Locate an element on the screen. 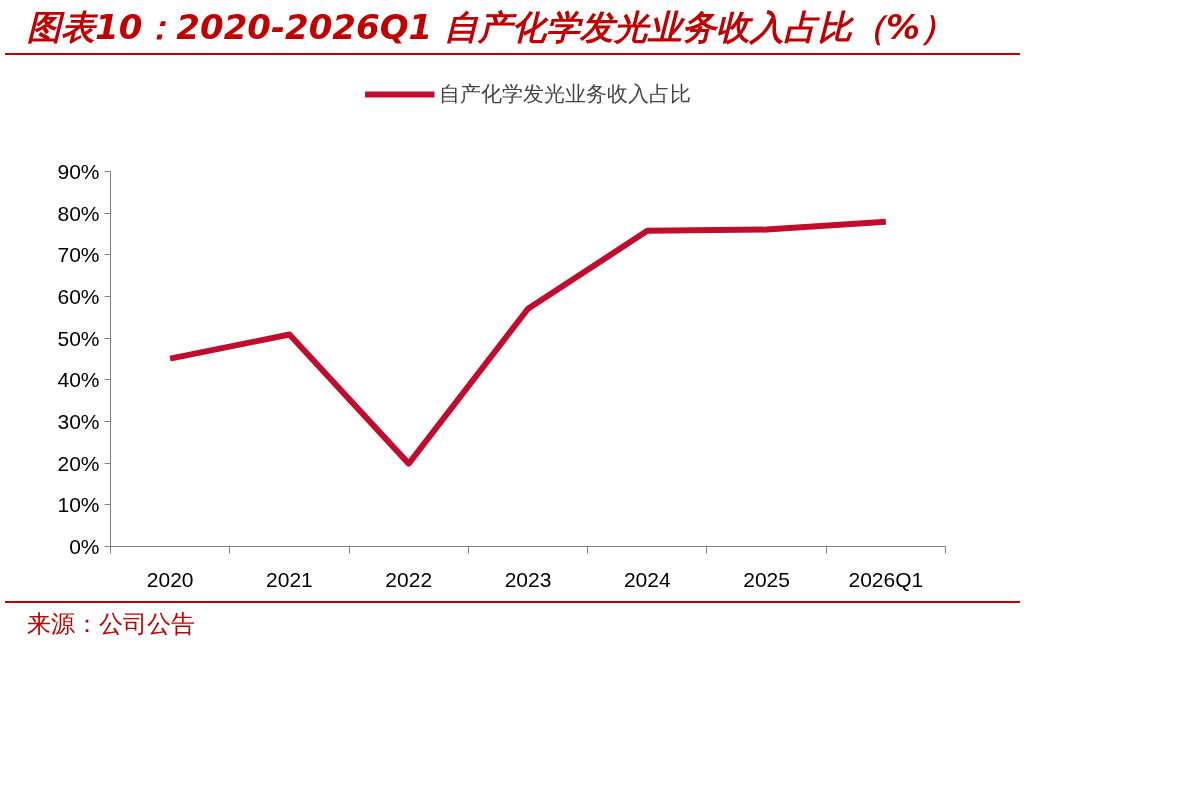 The height and width of the screenshot is (785, 1192). source-note: 来源：公司公告 is located at coordinates (111, 625).